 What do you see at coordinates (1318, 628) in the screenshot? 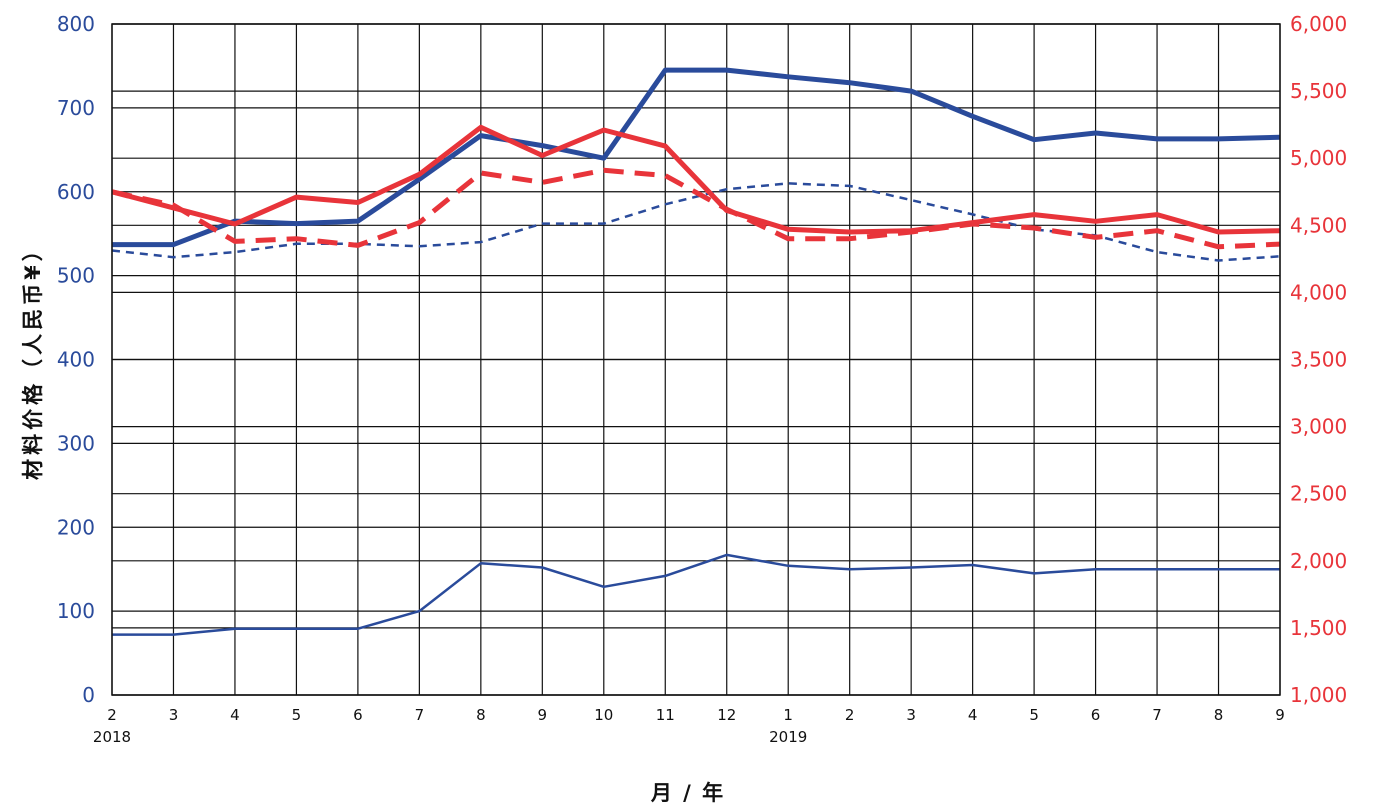
I see `right-tick-label: 1,500` at bounding box center [1318, 628].